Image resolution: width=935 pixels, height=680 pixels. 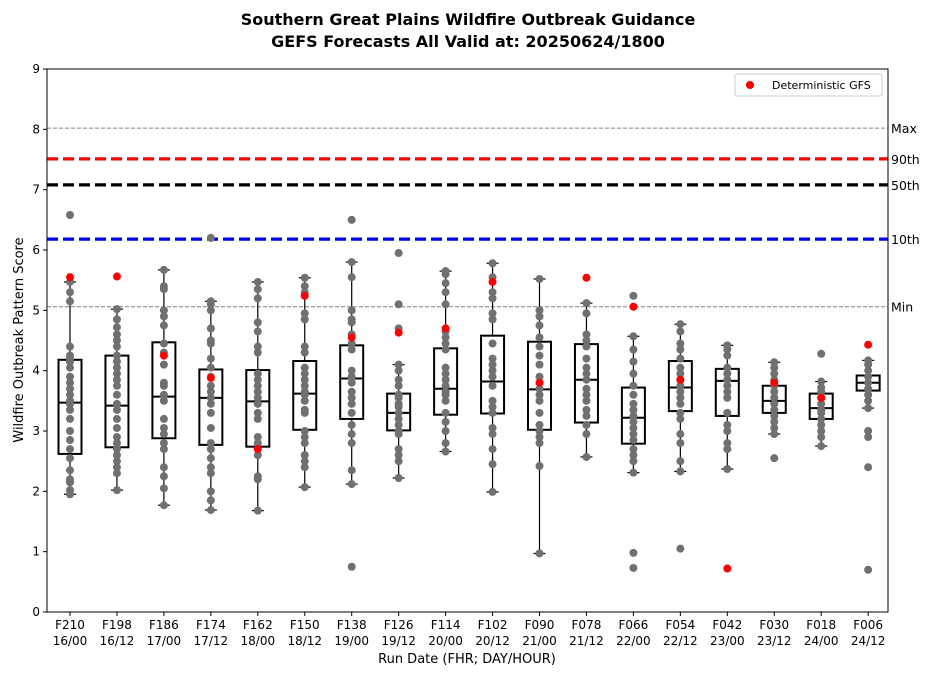 What do you see at coordinates (821, 85) in the screenshot?
I see `legend-label: Deterministic GFS` at bounding box center [821, 85].